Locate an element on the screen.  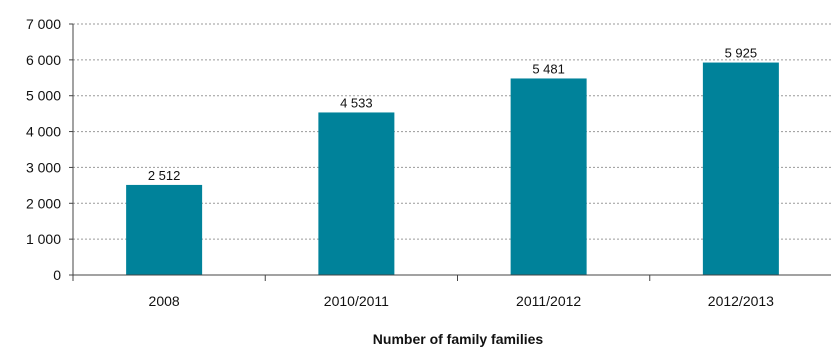
data-label: 2 512 is located at coordinates (164, 175).